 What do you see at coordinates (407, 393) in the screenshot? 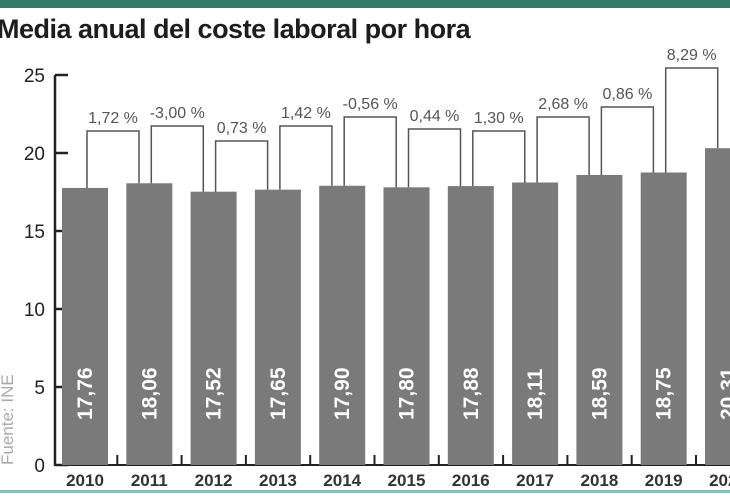
I see `bar-value-label: 17,80` at bounding box center [407, 393].